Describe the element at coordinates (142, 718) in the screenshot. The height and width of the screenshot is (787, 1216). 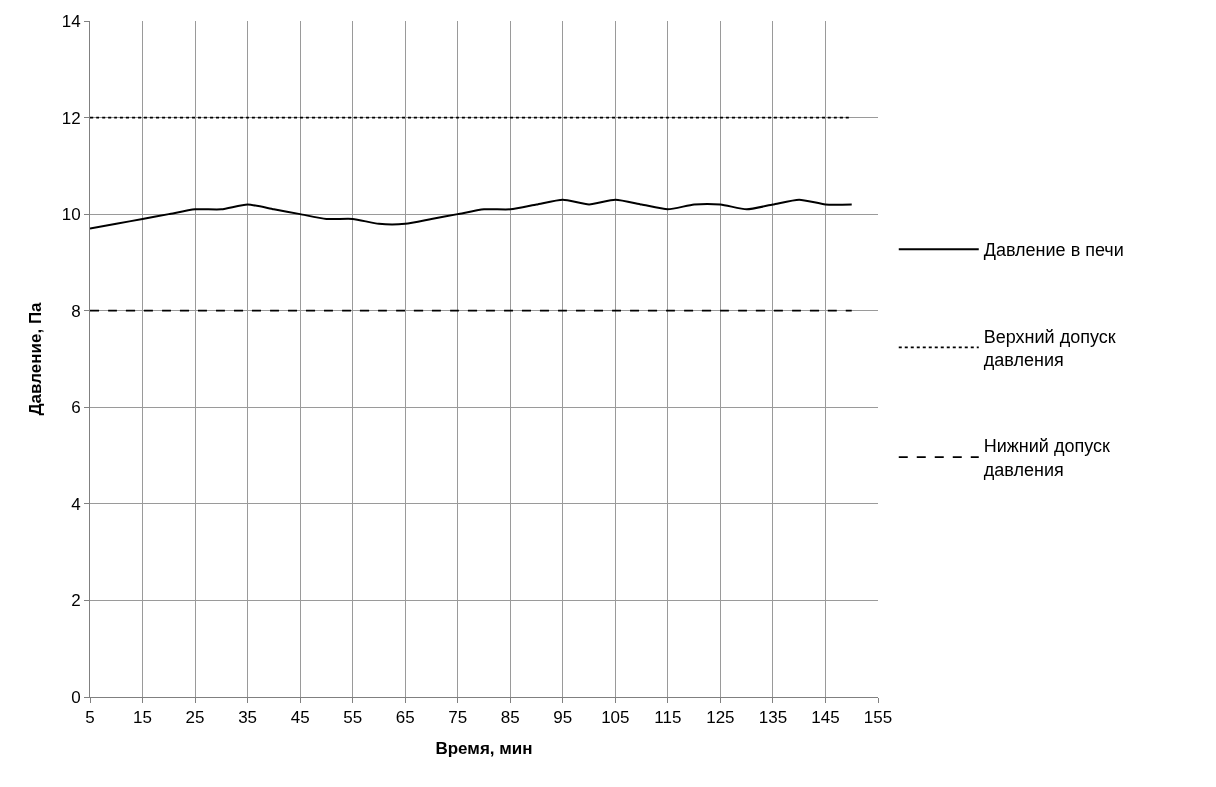
I see `x-tick-label: 15` at that location.